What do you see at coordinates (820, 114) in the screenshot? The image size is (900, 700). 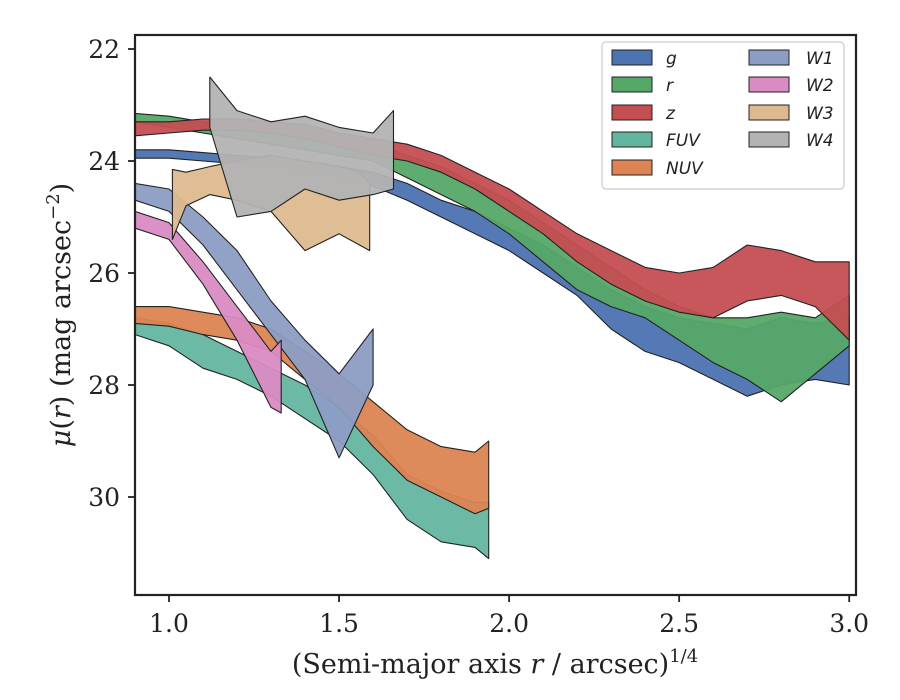 I see `legend-label-w3: W3` at bounding box center [820, 114].